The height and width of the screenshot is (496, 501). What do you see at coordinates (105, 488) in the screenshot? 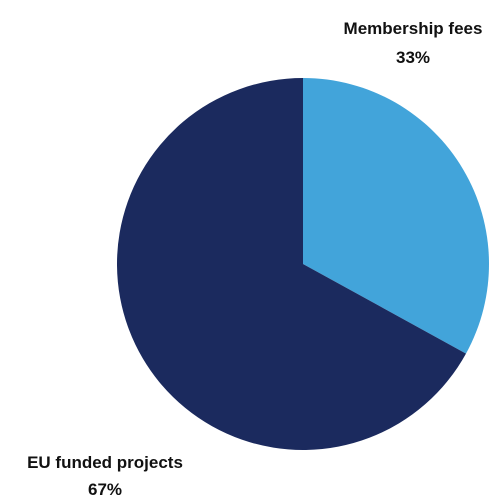
I see `slice-value-eu-funded-projects: 67%` at bounding box center [105, 488].